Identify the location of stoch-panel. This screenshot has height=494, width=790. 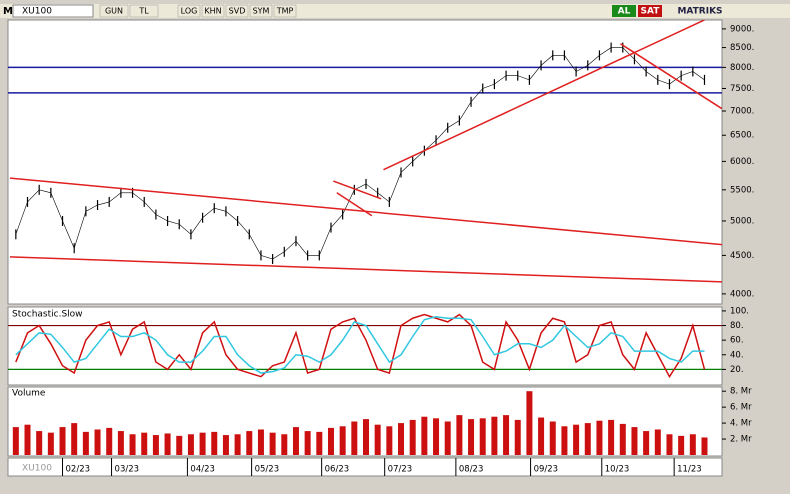
(365, 346).